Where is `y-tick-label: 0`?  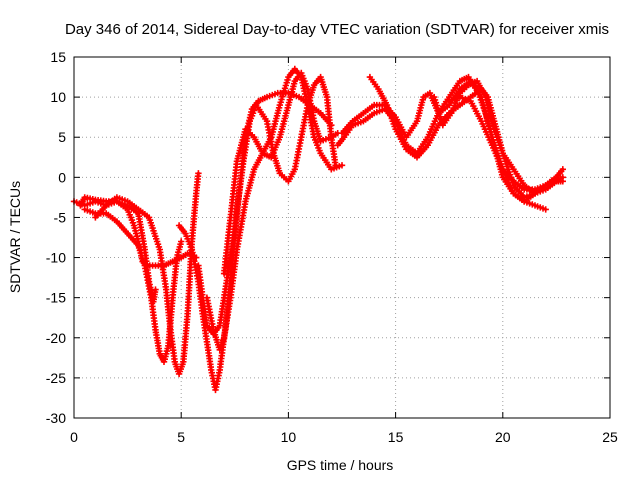 y-tick-label: 0 is located at coordinates (62, 177).